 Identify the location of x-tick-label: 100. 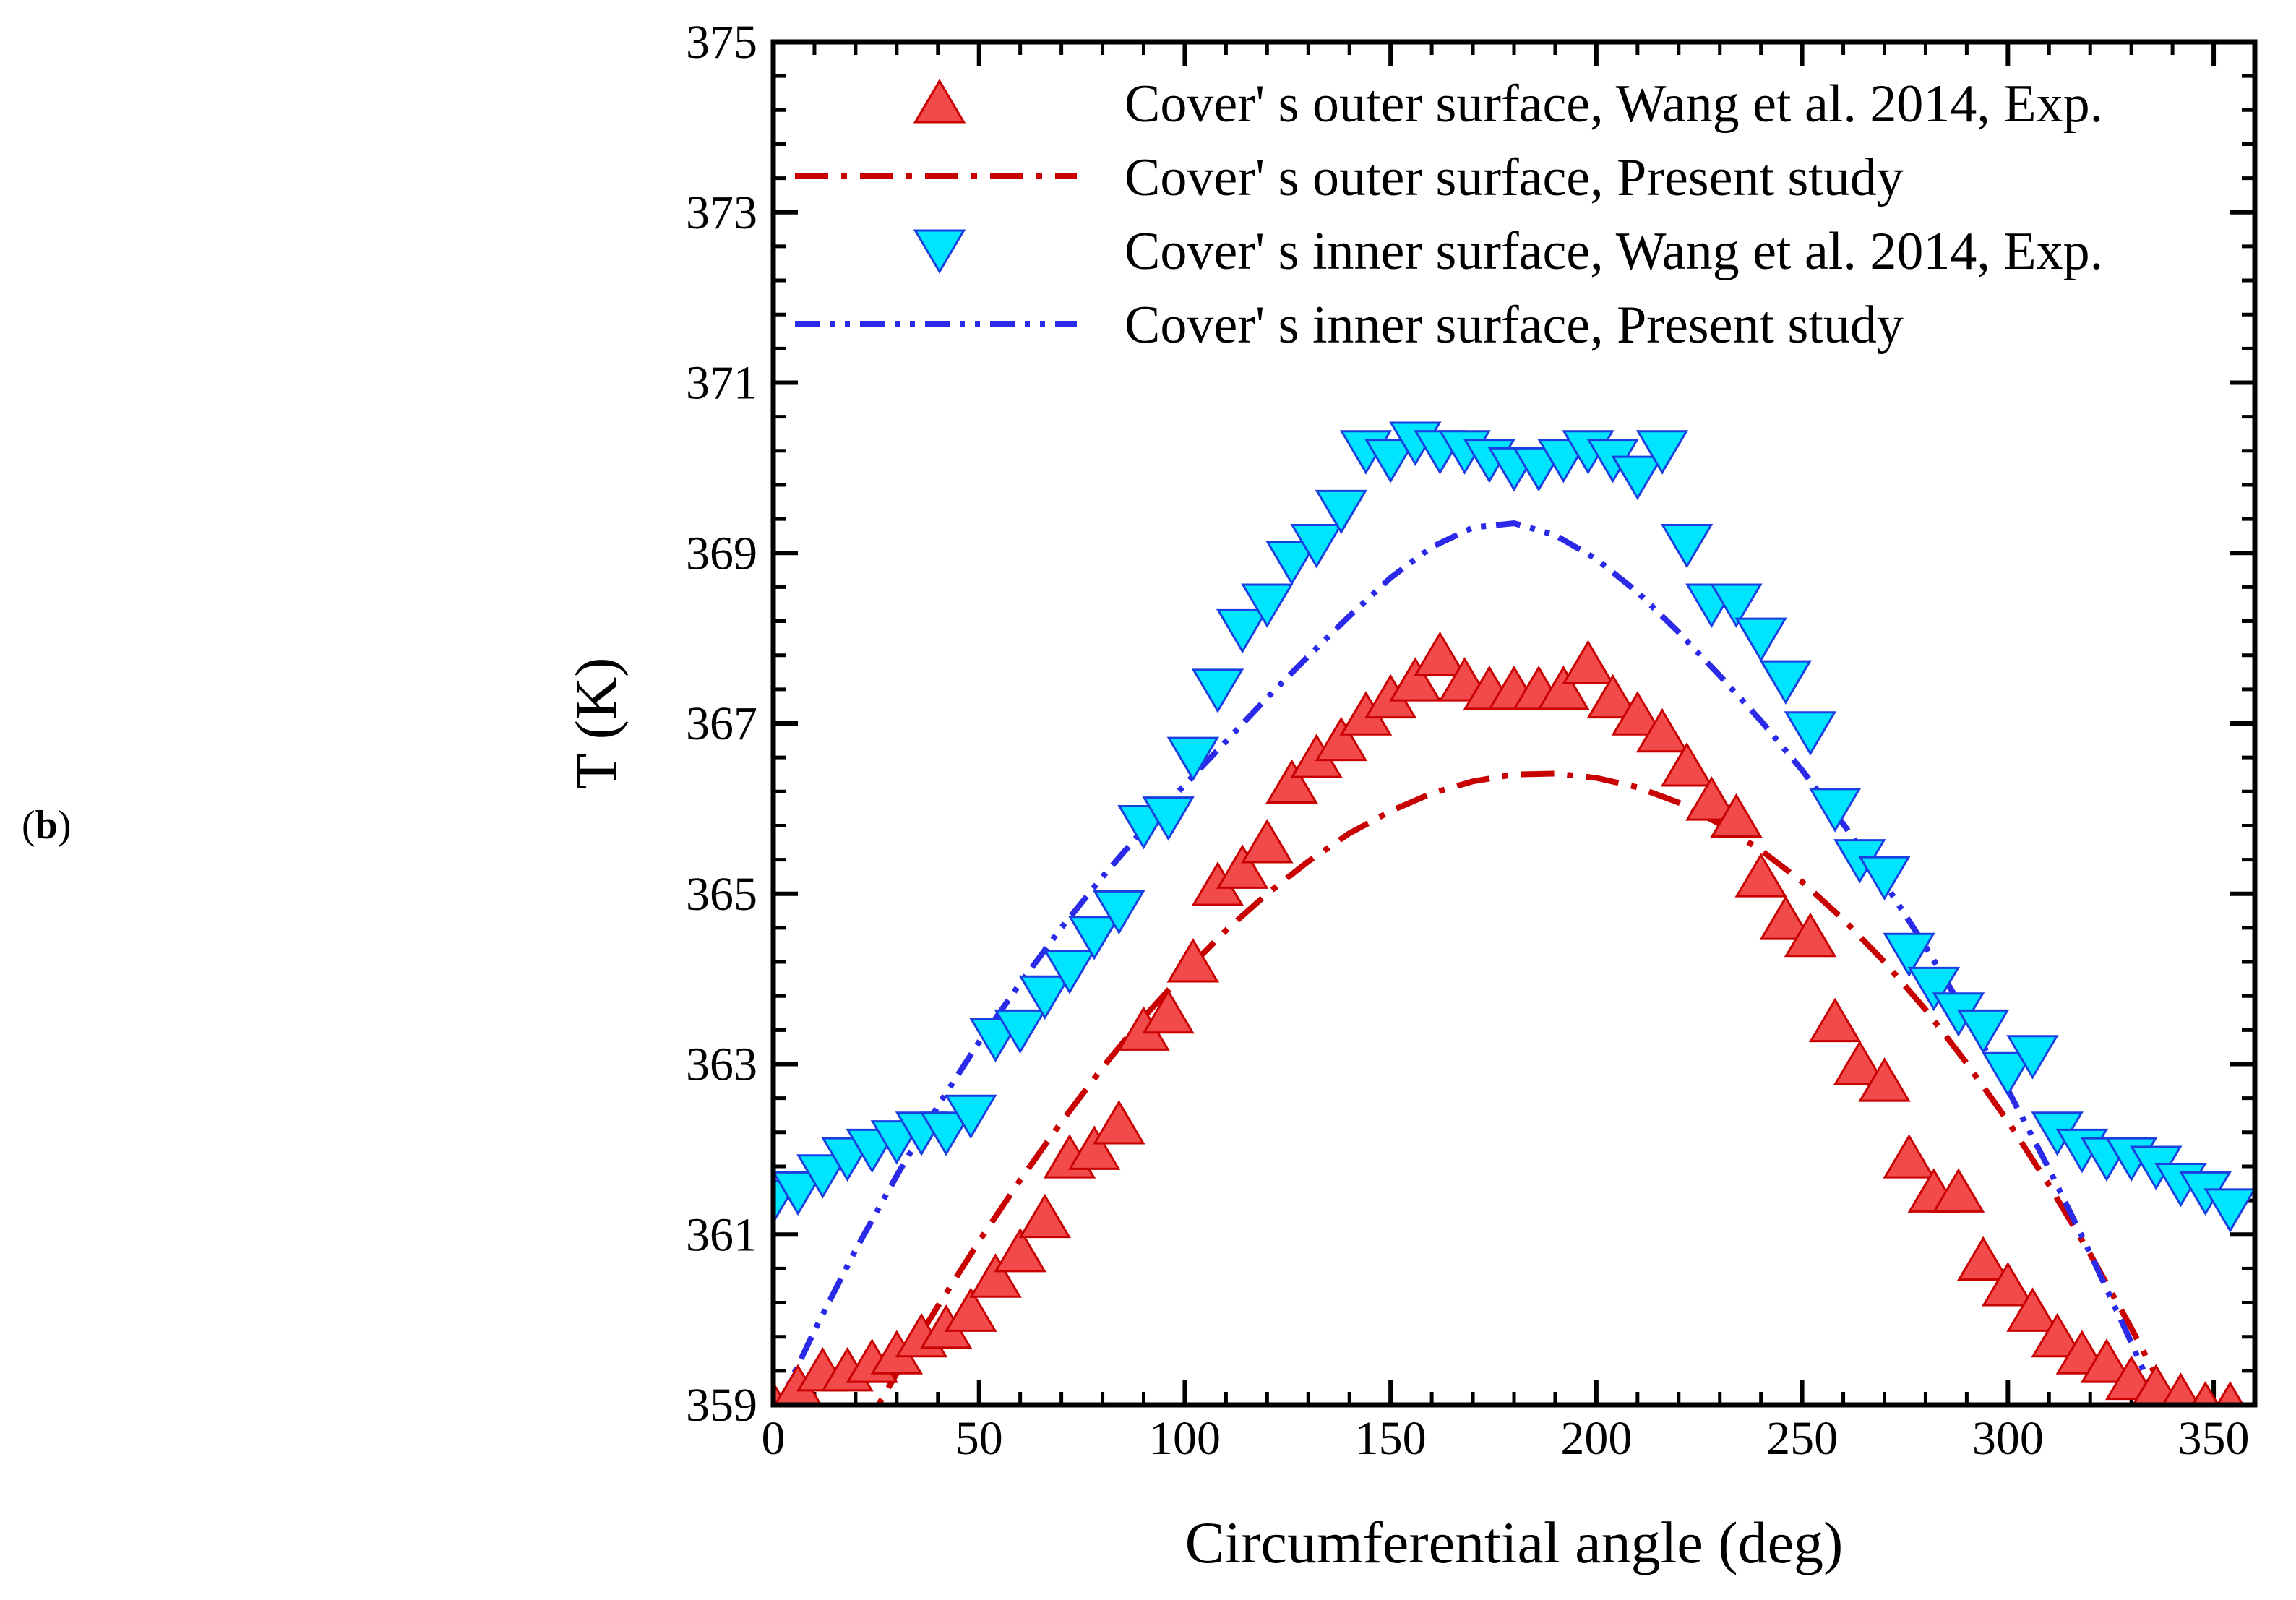
(1185, 1438).